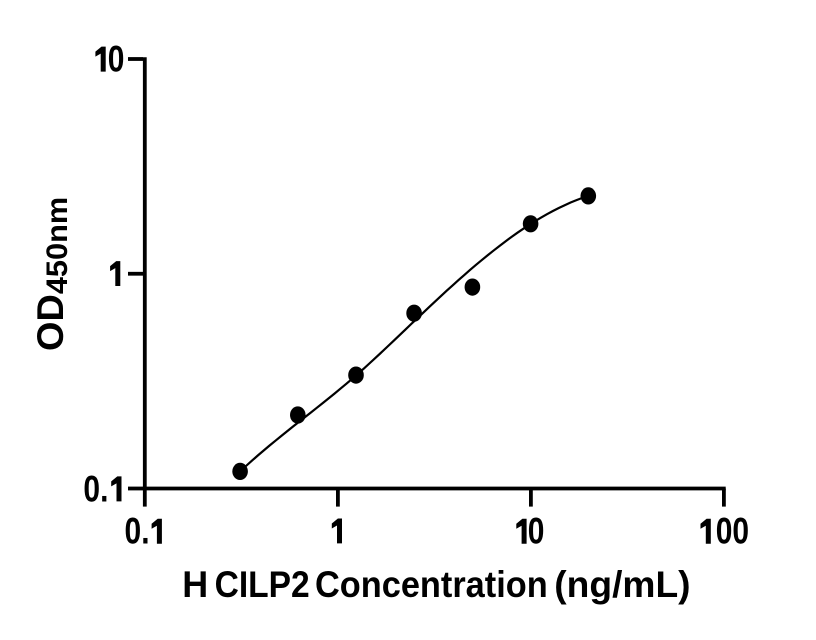  What do you see at coordinates (622, 584) in the screenshot?
I see `svg-text: (ng/mL)` at bounding box center [622, 584].